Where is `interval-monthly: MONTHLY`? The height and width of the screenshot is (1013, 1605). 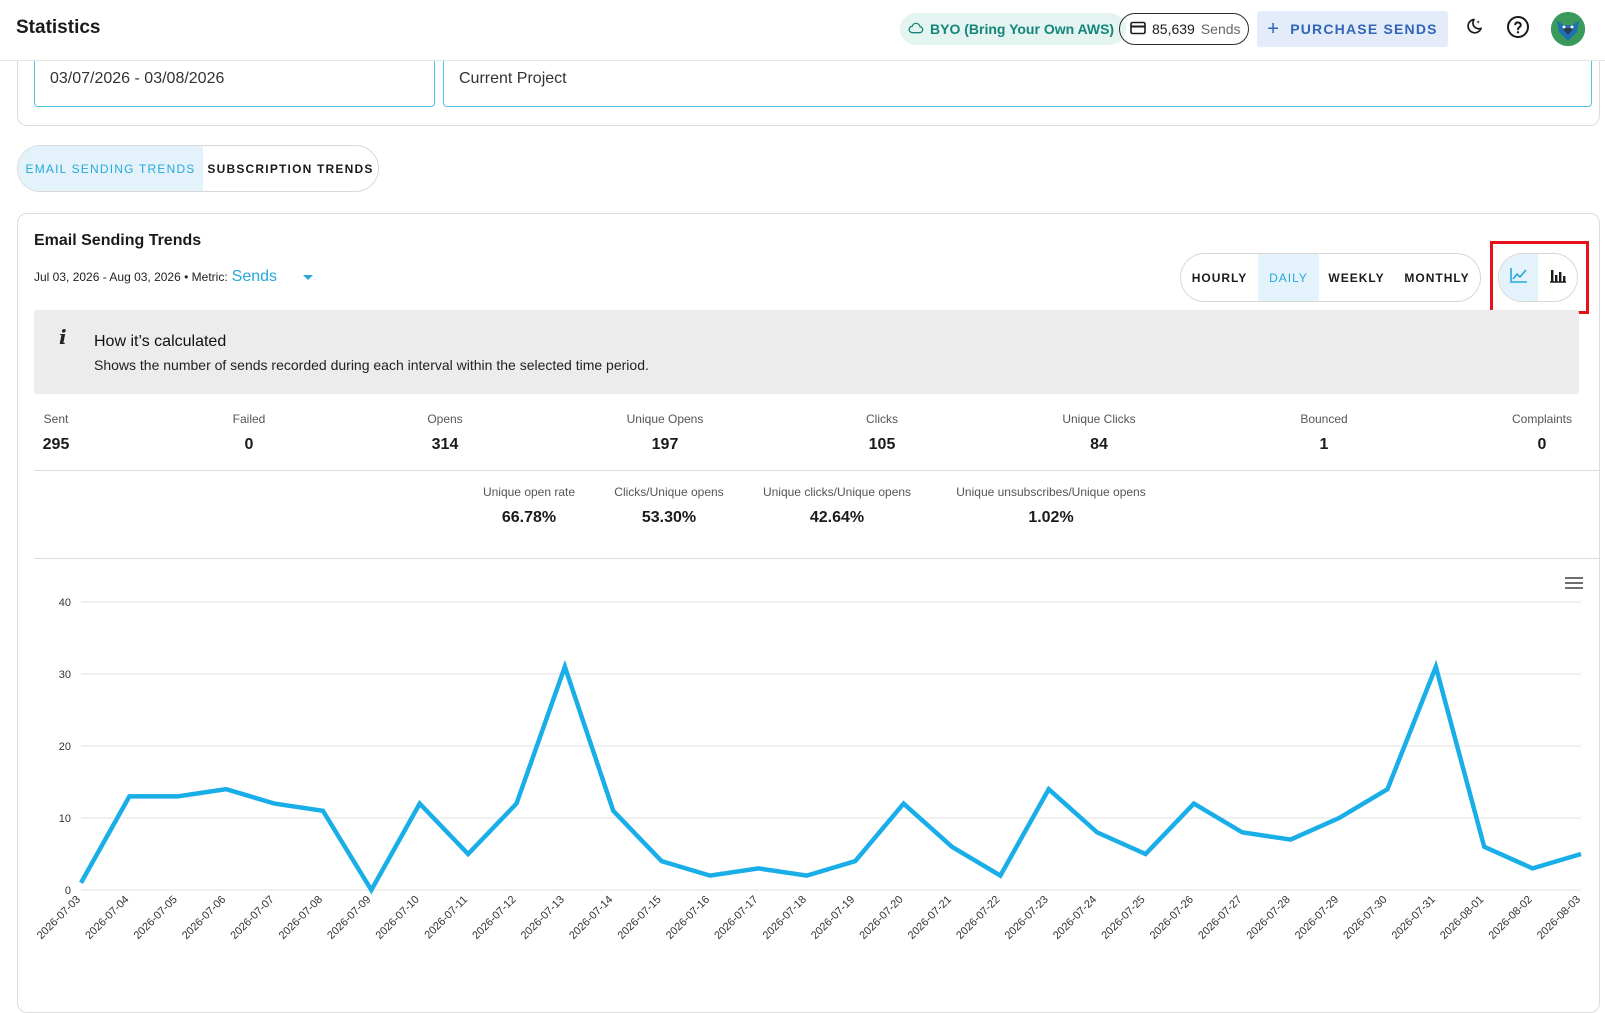 interval-monthly: MONTHLY is located at coordinates (1437, 277).